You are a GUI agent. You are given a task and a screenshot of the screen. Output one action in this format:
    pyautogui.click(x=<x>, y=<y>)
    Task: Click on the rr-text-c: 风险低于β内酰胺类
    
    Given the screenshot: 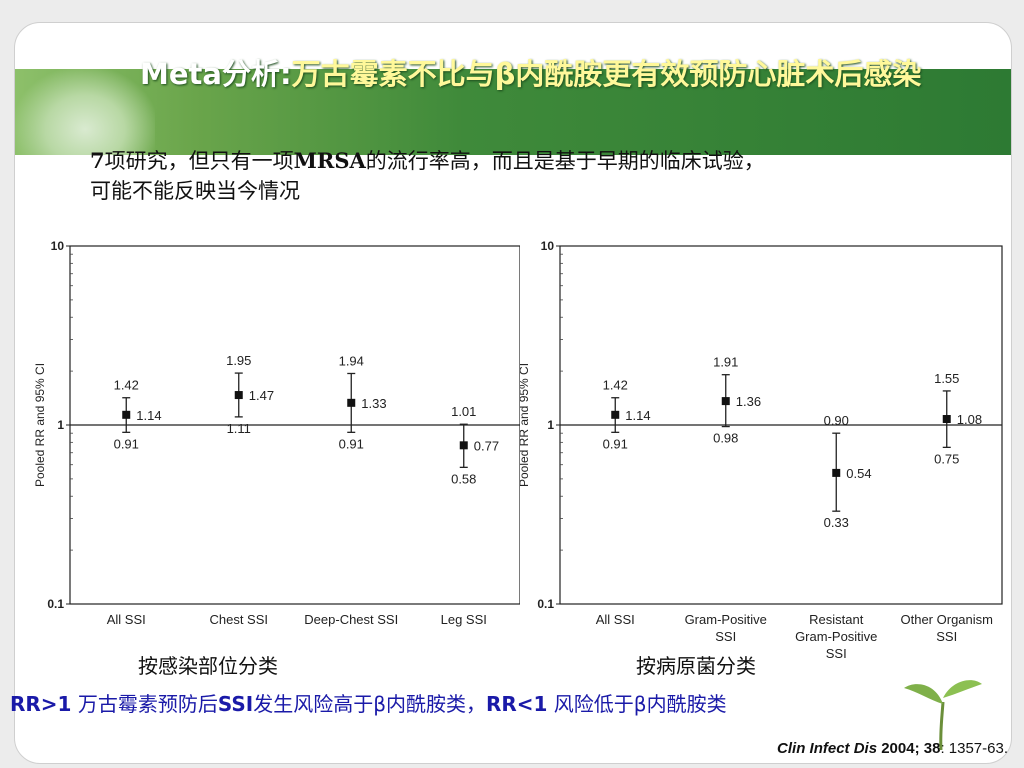 What is the action you would take?
    pyautogui.click(x=637, y=704)
    